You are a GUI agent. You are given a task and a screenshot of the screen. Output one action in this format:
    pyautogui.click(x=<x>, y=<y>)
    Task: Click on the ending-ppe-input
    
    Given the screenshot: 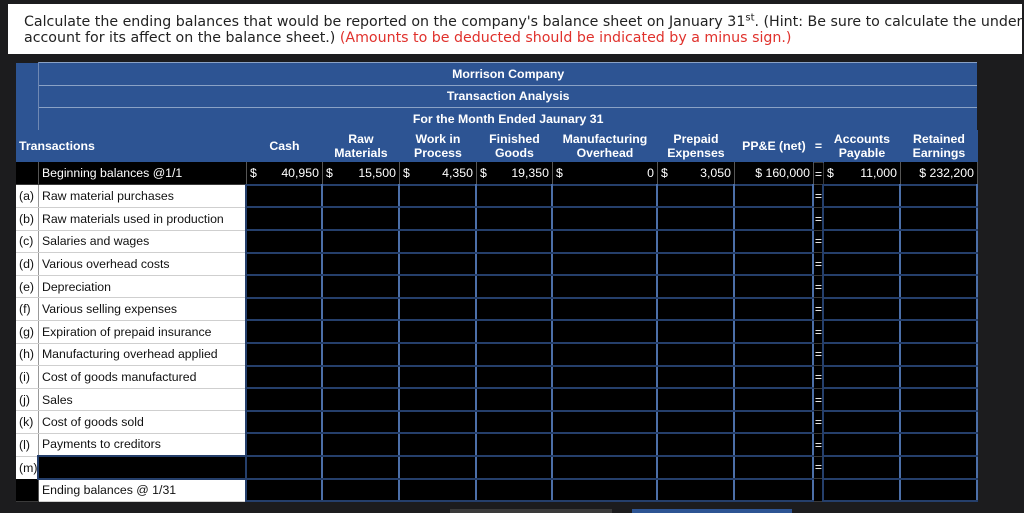 What is the action you would take?
    pyautogui.click(x=774, y=490)
    